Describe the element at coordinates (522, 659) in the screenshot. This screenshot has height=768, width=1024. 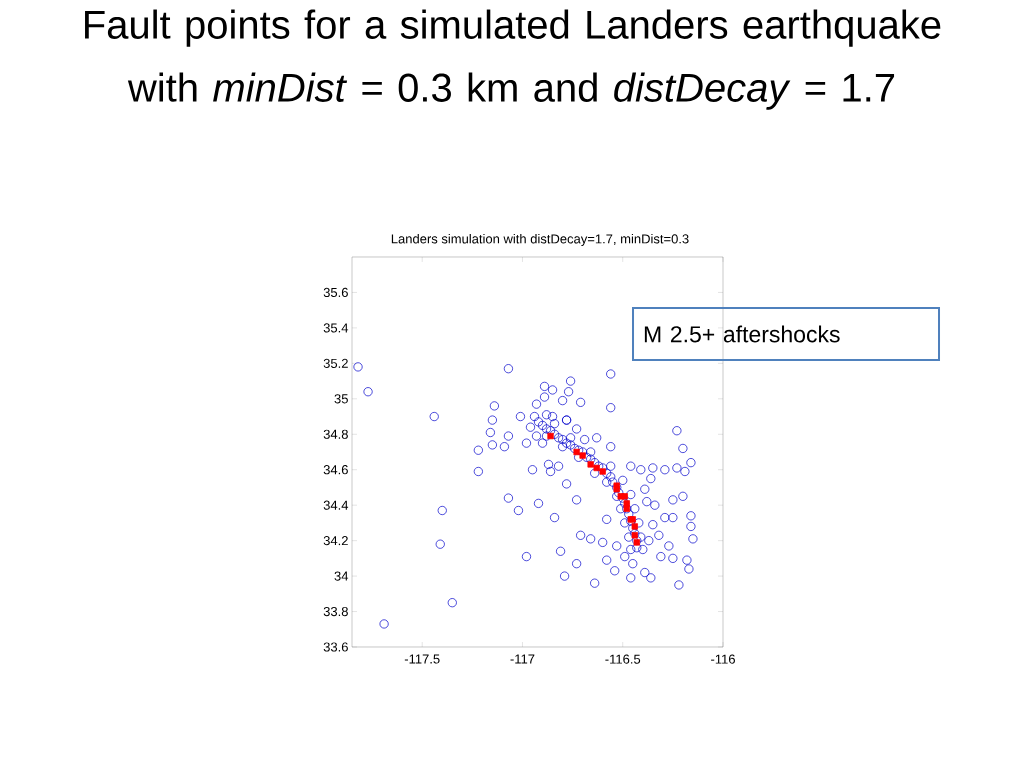
I see `x-tick-label: -117` at that location.